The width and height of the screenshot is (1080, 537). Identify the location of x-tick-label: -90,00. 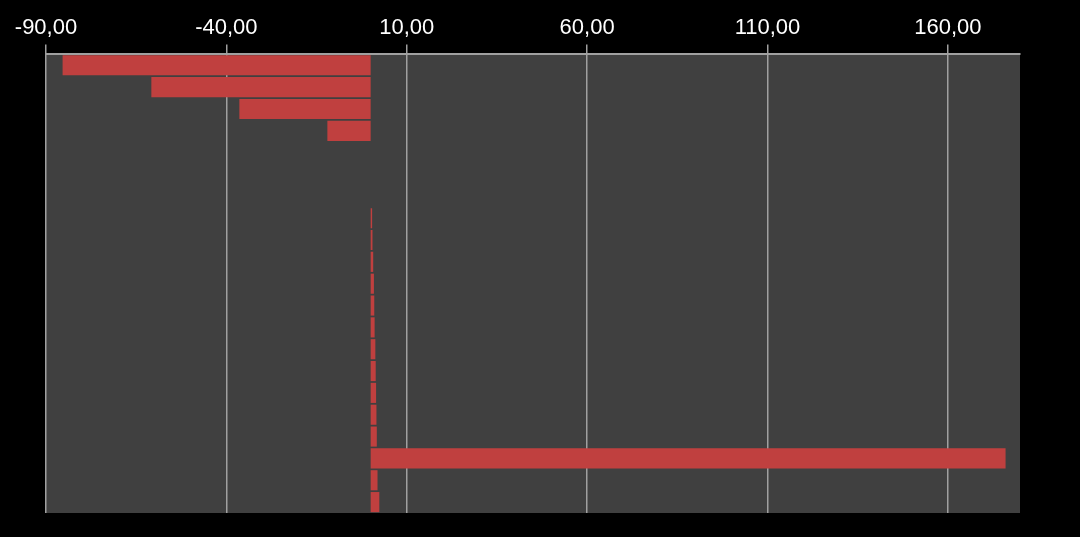
(46, 27).